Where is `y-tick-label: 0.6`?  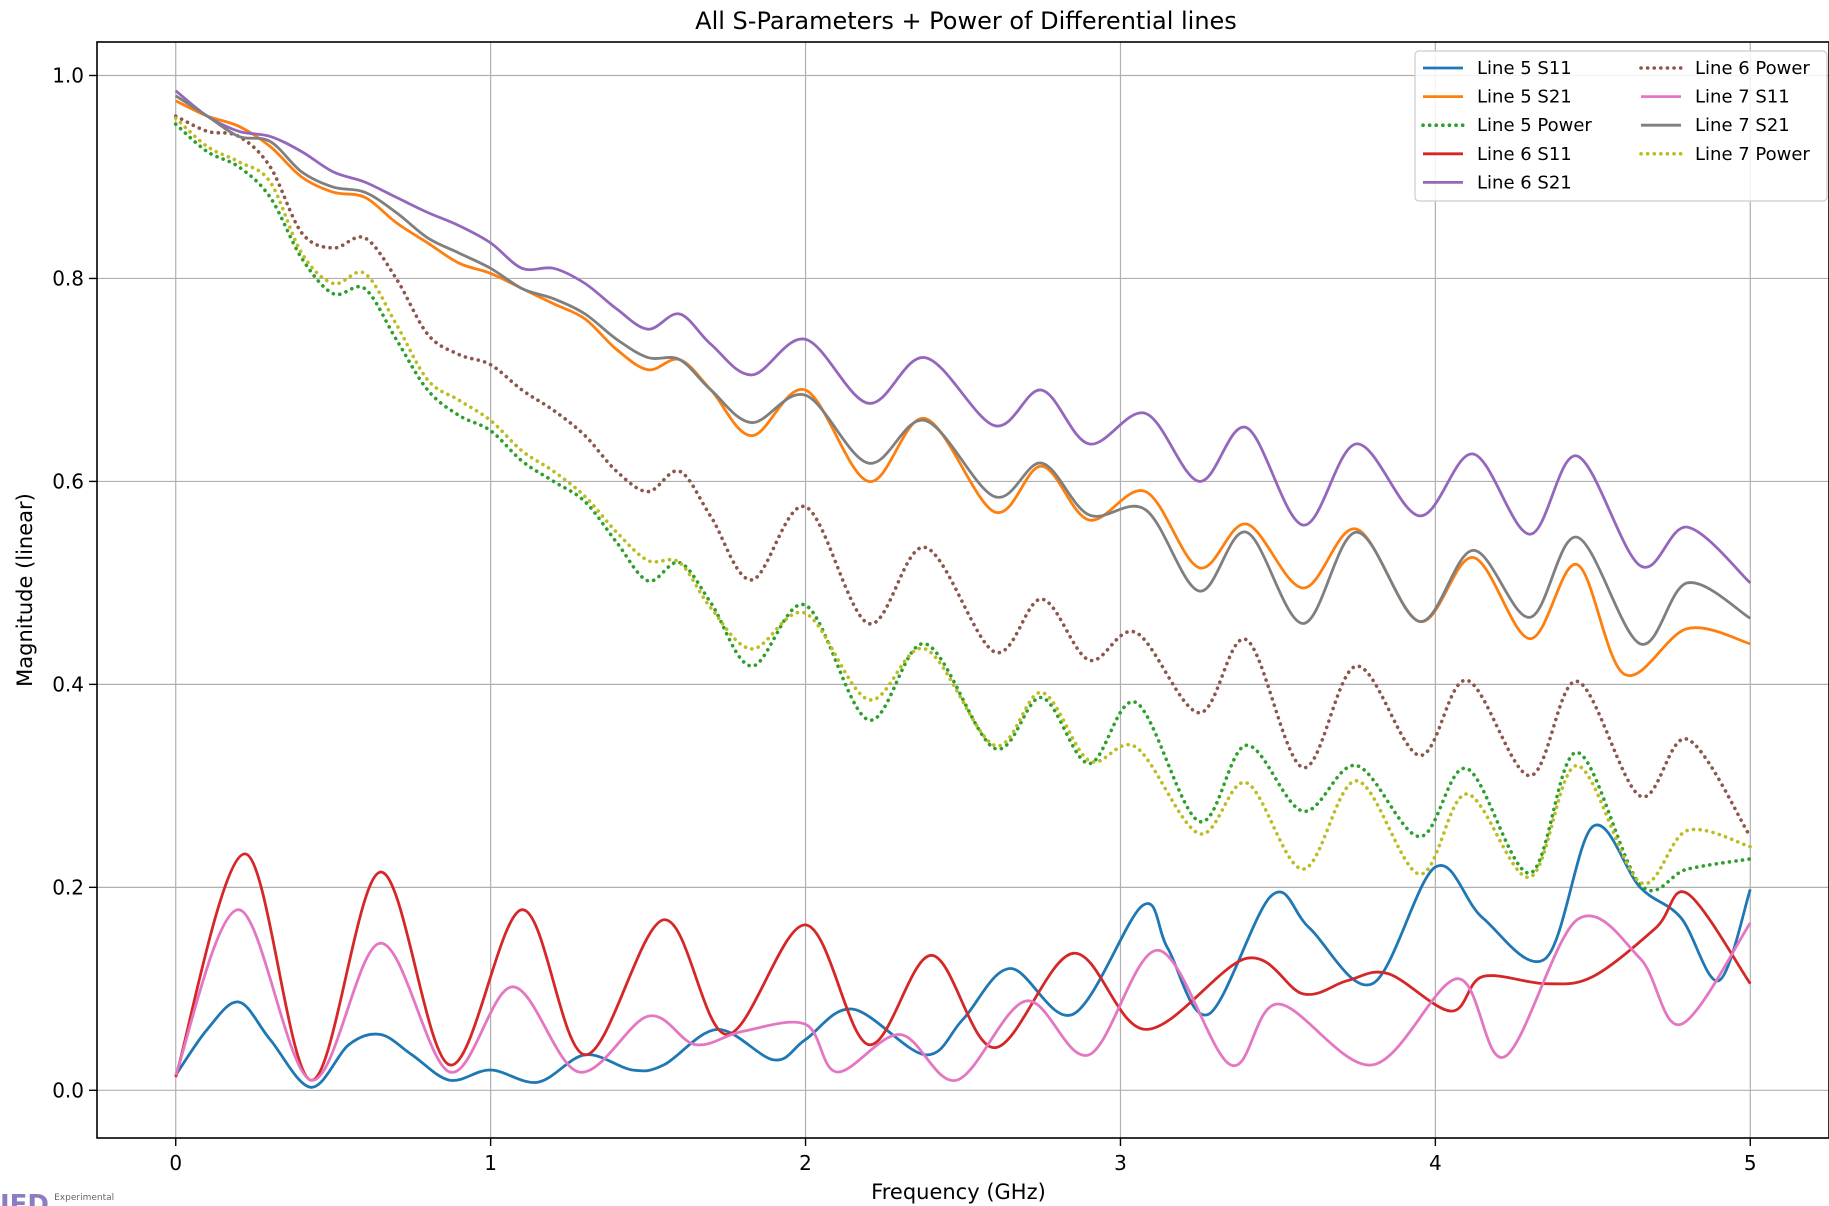
y-tick-label: 0.6 is located at coordinates (68, 481).